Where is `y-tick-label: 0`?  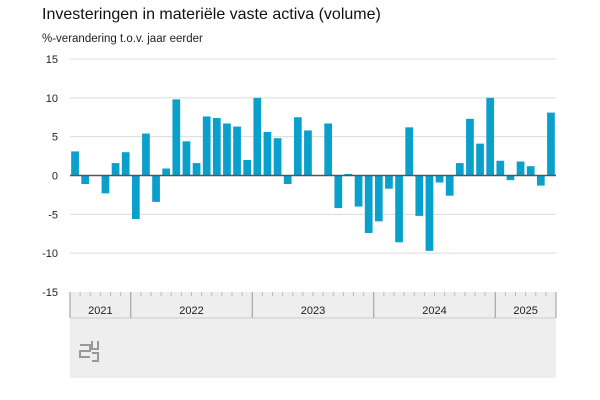
y-tick-label: 0 is located at coordinates (55, 177).